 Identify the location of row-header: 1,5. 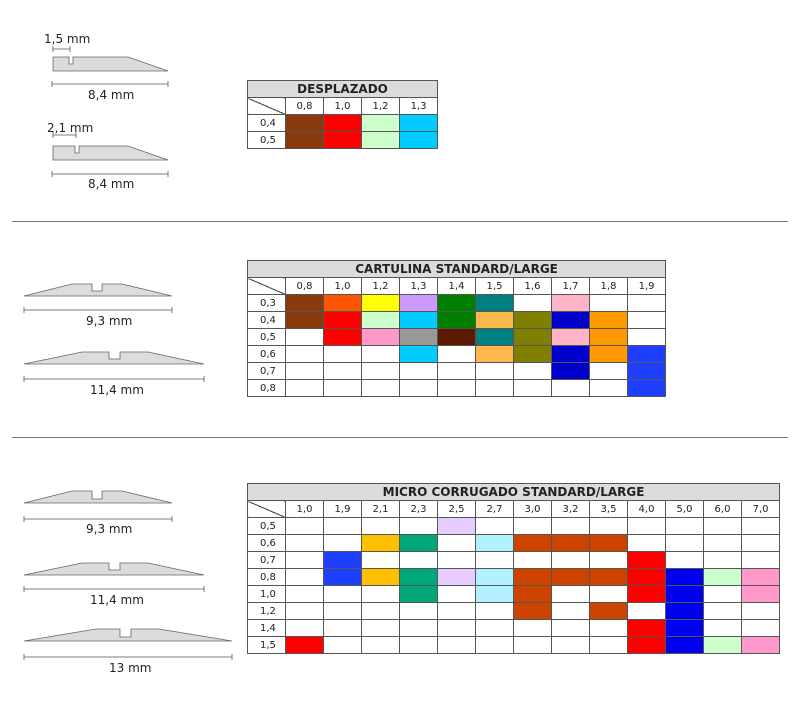
(266, 645).